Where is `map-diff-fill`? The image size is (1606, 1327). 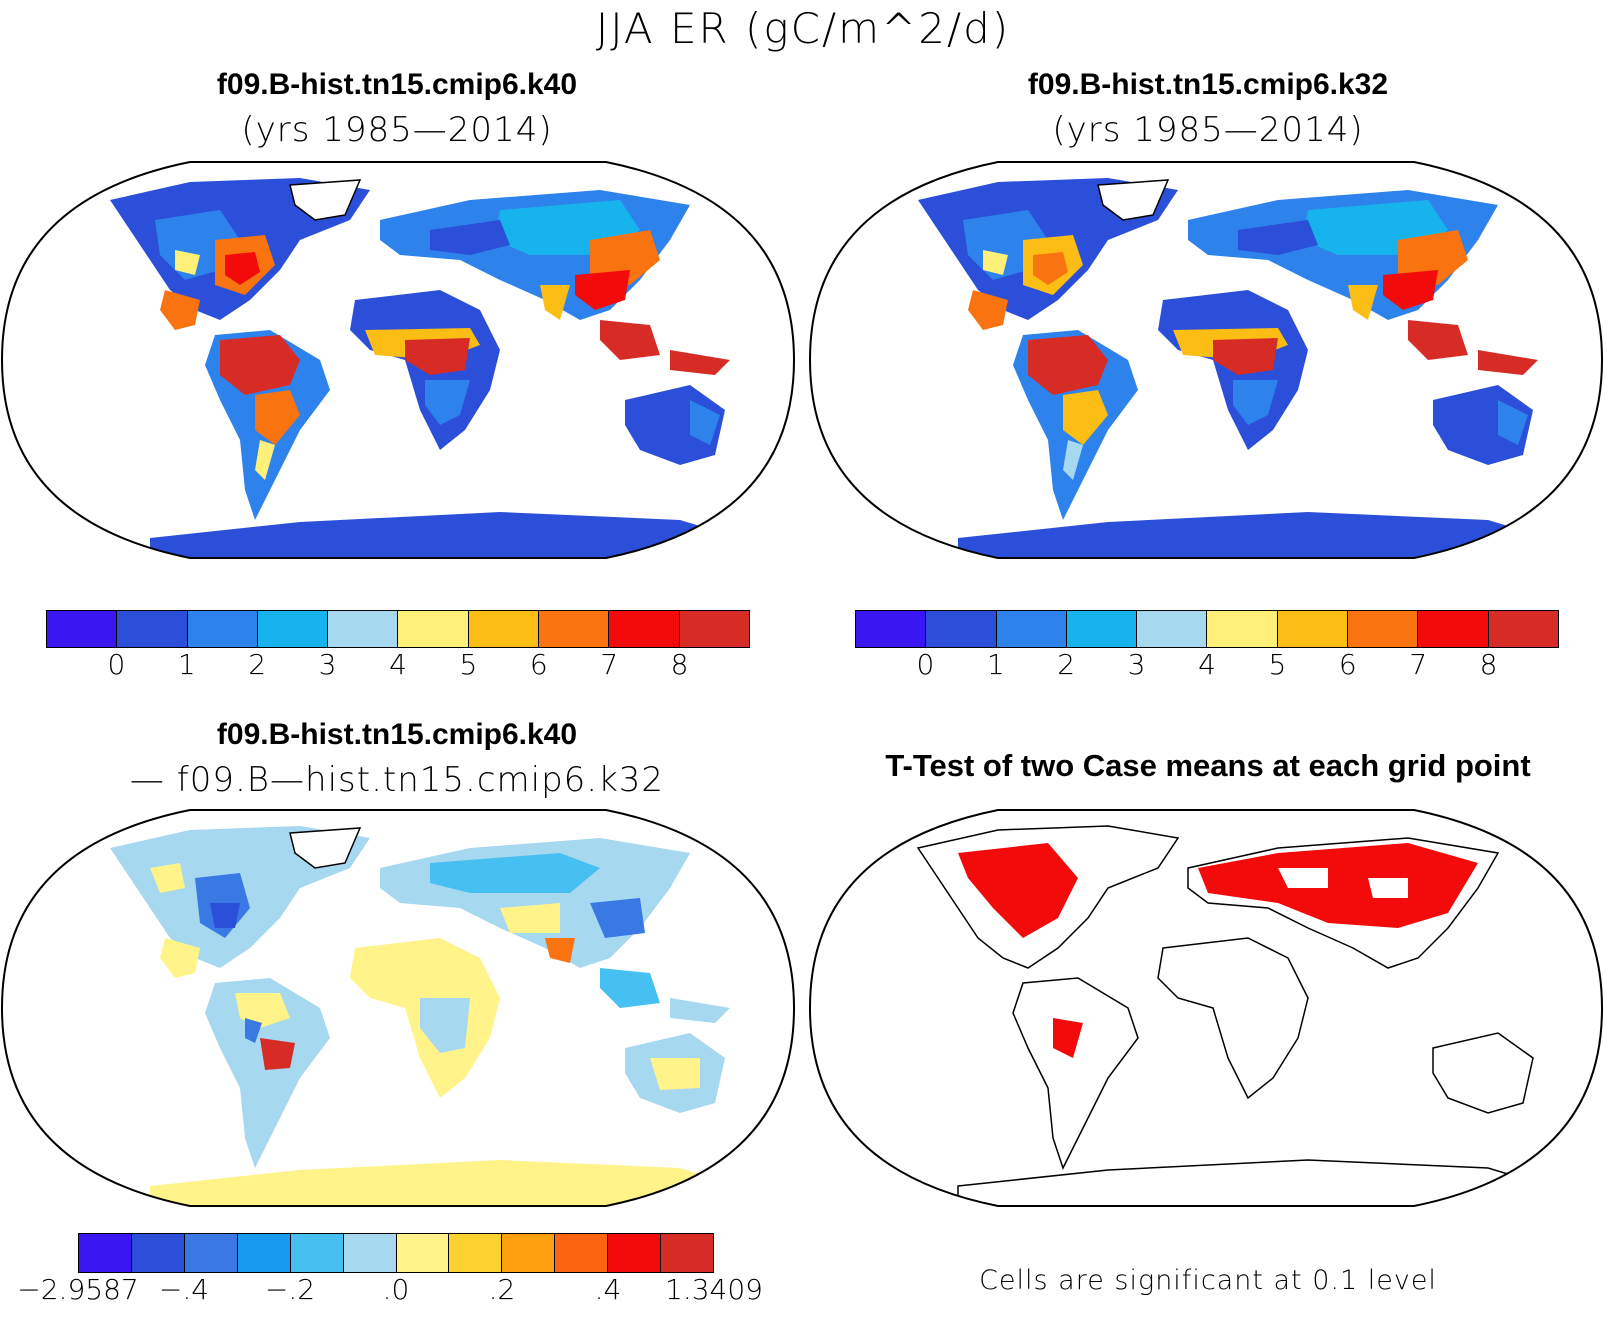
map-diff-fill is located at coordinates (425, 1016).